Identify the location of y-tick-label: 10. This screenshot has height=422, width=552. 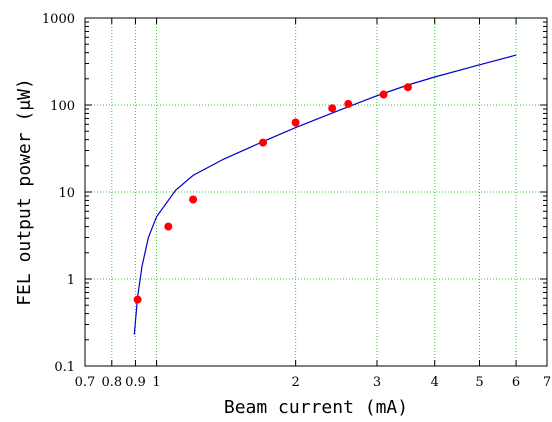
(66, 193).